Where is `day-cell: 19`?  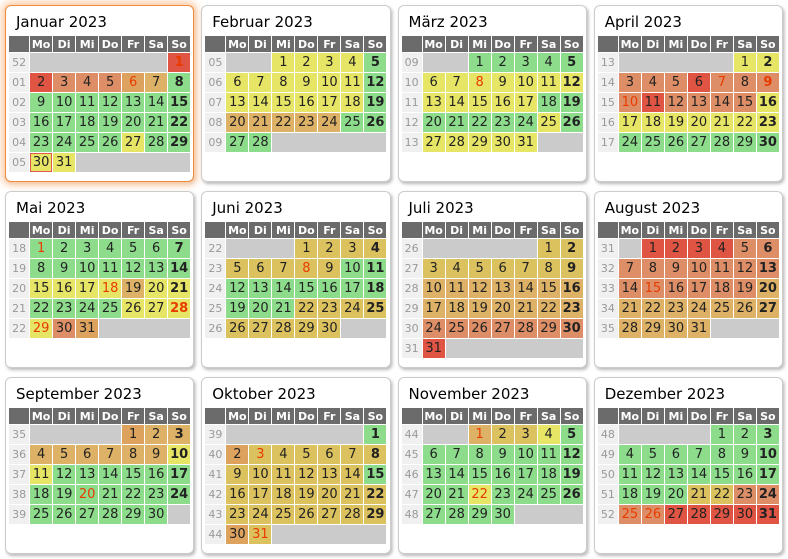
day-cell: 19 is located at coordinates (675, 122).